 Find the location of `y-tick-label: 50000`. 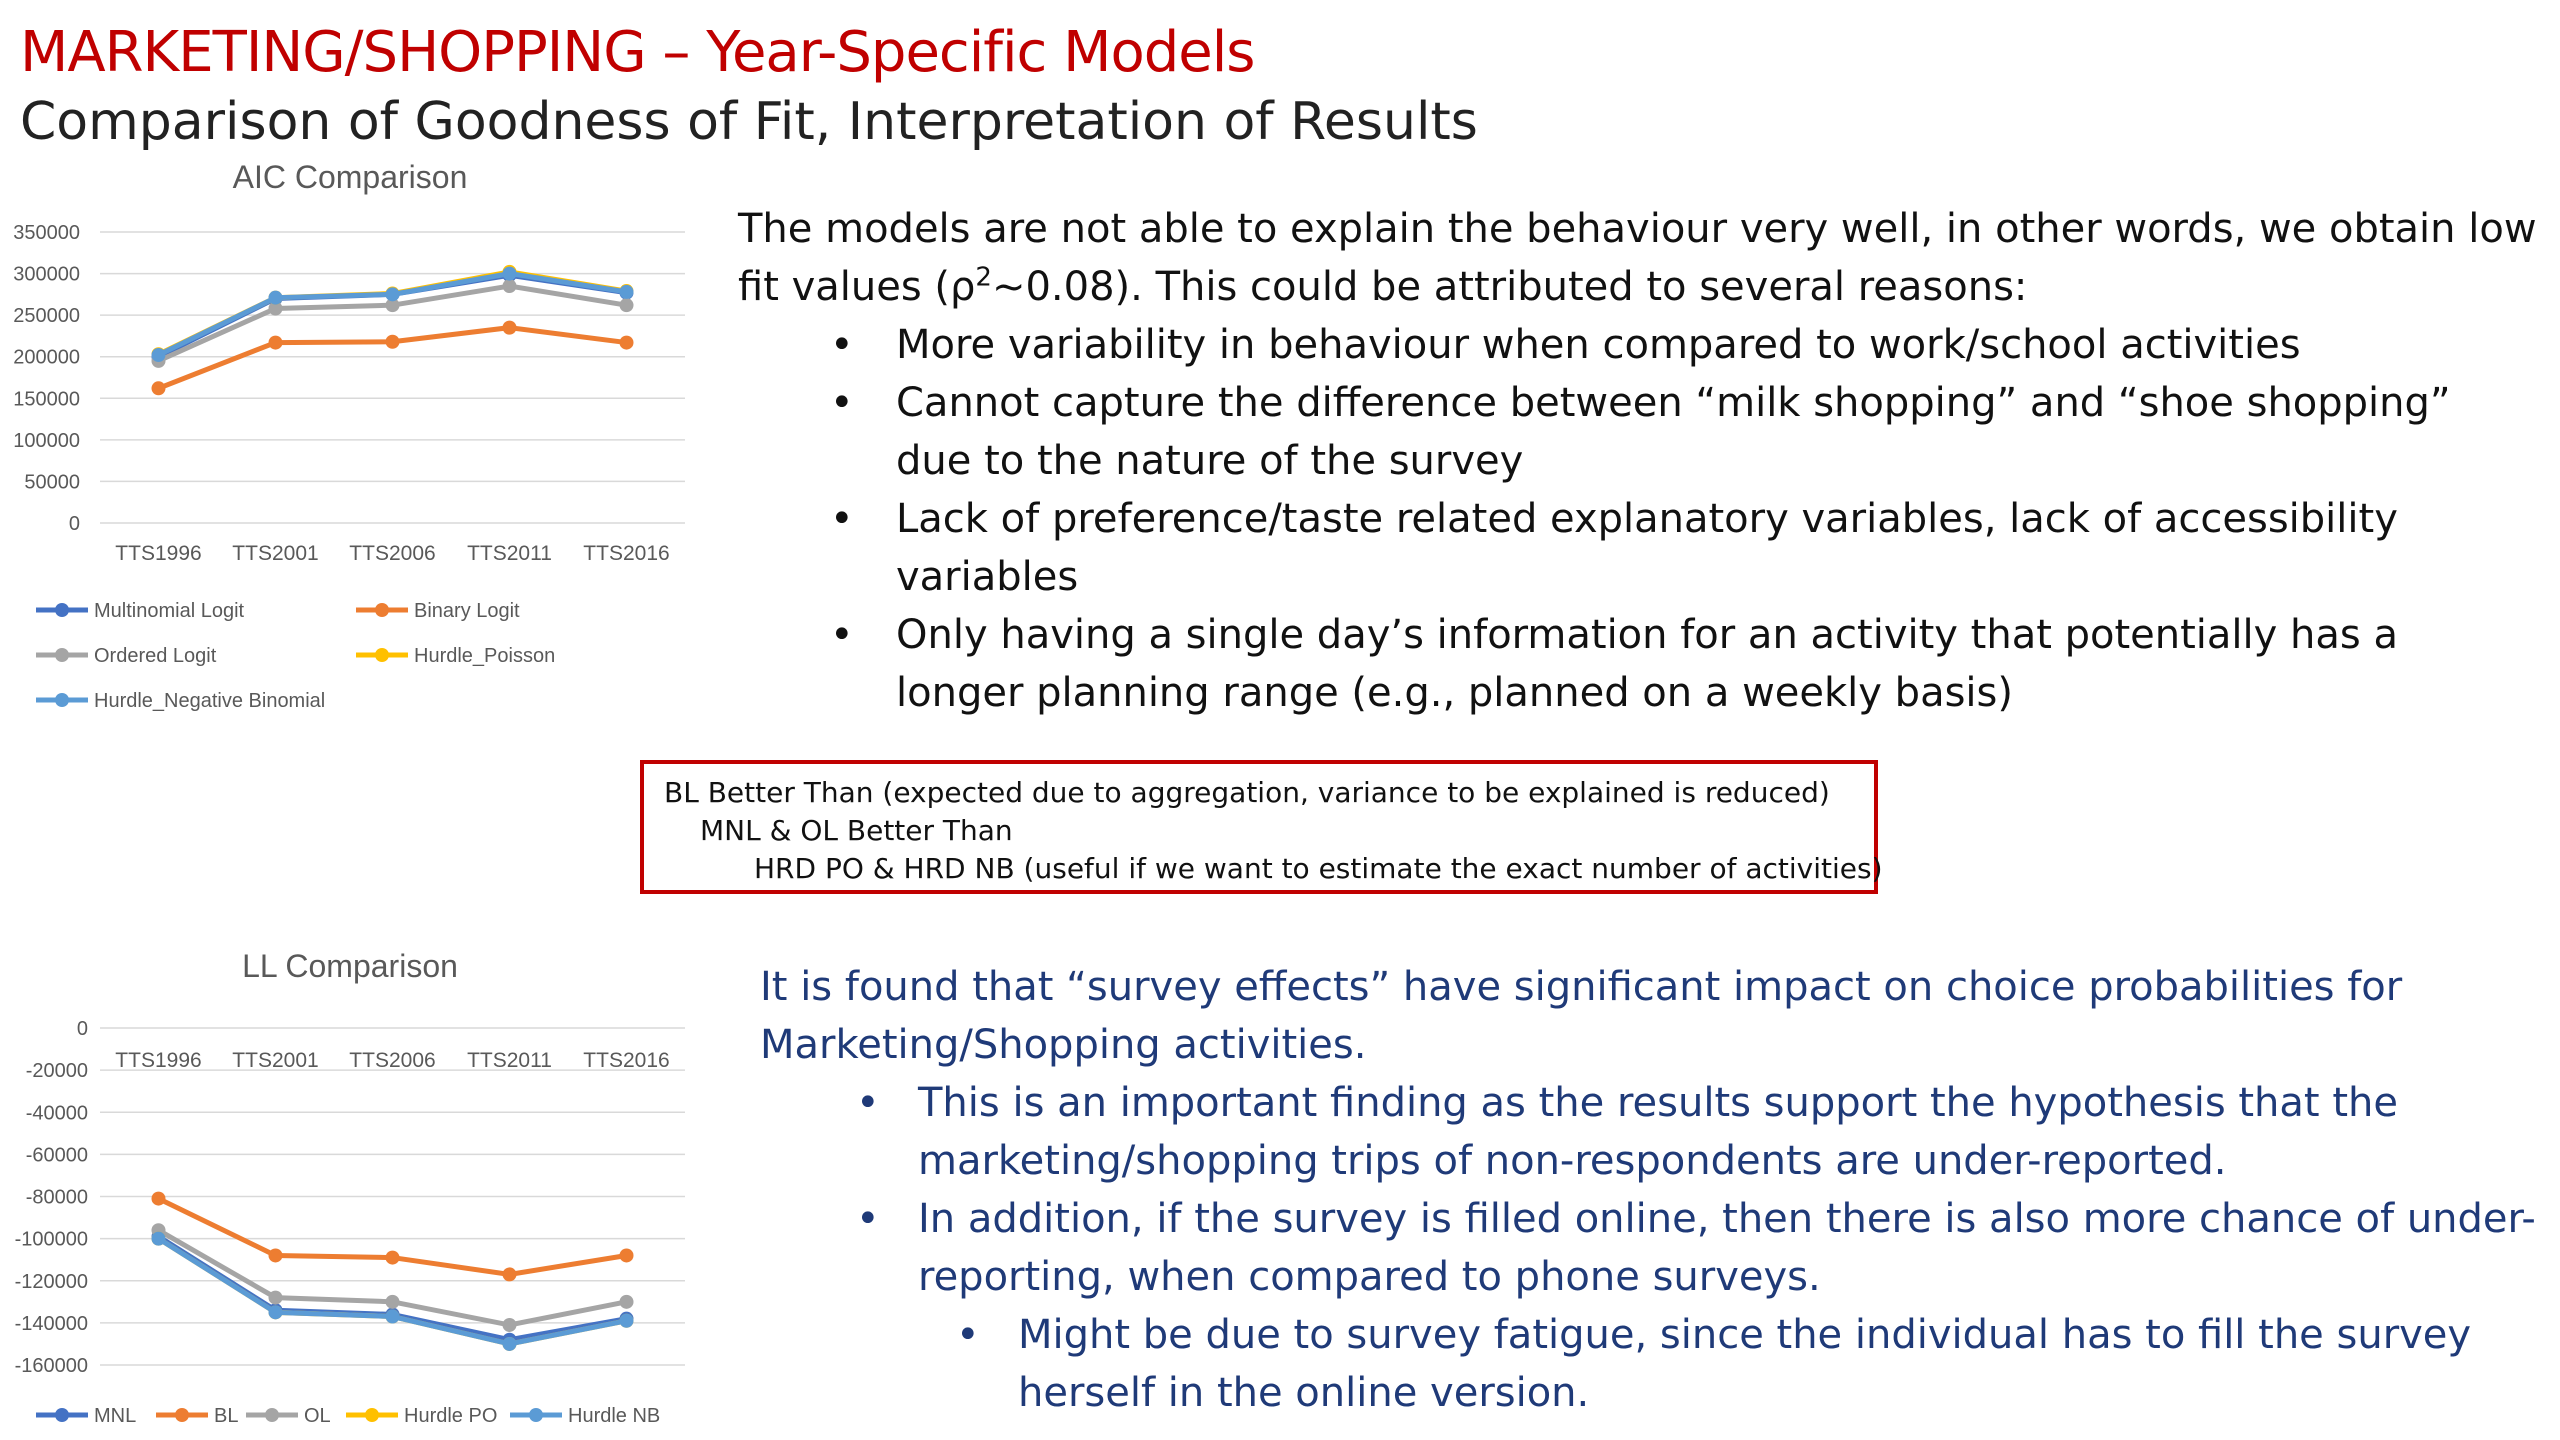

y-tick-label: 50000 is located at coordinates (52, 482).